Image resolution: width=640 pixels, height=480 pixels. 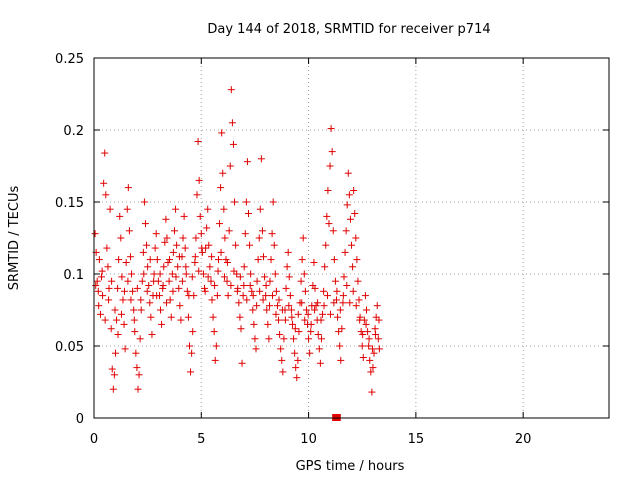 I want to click on x-axis-label: GPS time / hours, so click(x=350, y=466).